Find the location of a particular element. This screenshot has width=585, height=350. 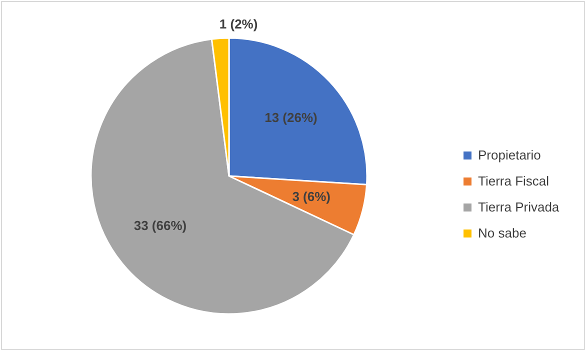

legend-label: Propietario is located at coordinates (509, 155).